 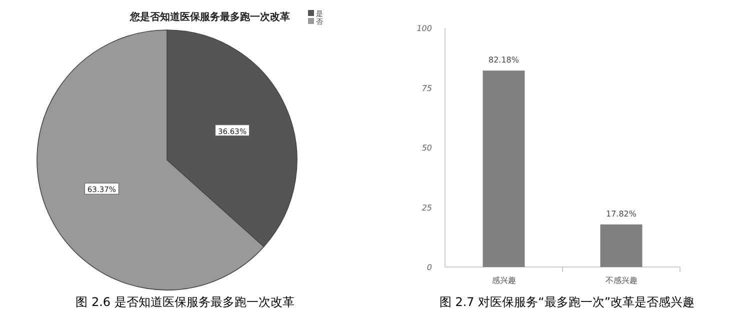 What do you see at coordinates (185, 302) in the screenshot?
I see `caption: 图 2.6 是否知道医保服务最多跑一次改革` at bounding box center [185, 302].